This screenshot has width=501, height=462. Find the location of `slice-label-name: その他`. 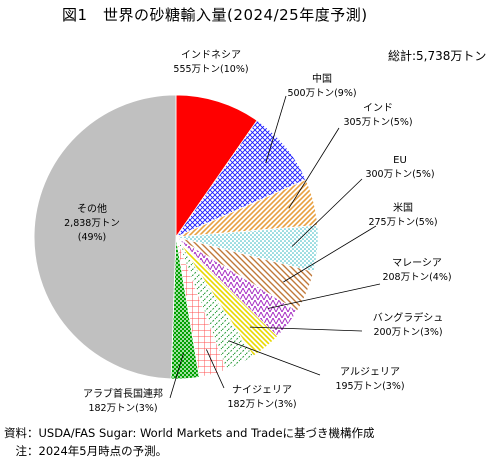

slice-label-name: その他 is located at coordinates (92, 208).